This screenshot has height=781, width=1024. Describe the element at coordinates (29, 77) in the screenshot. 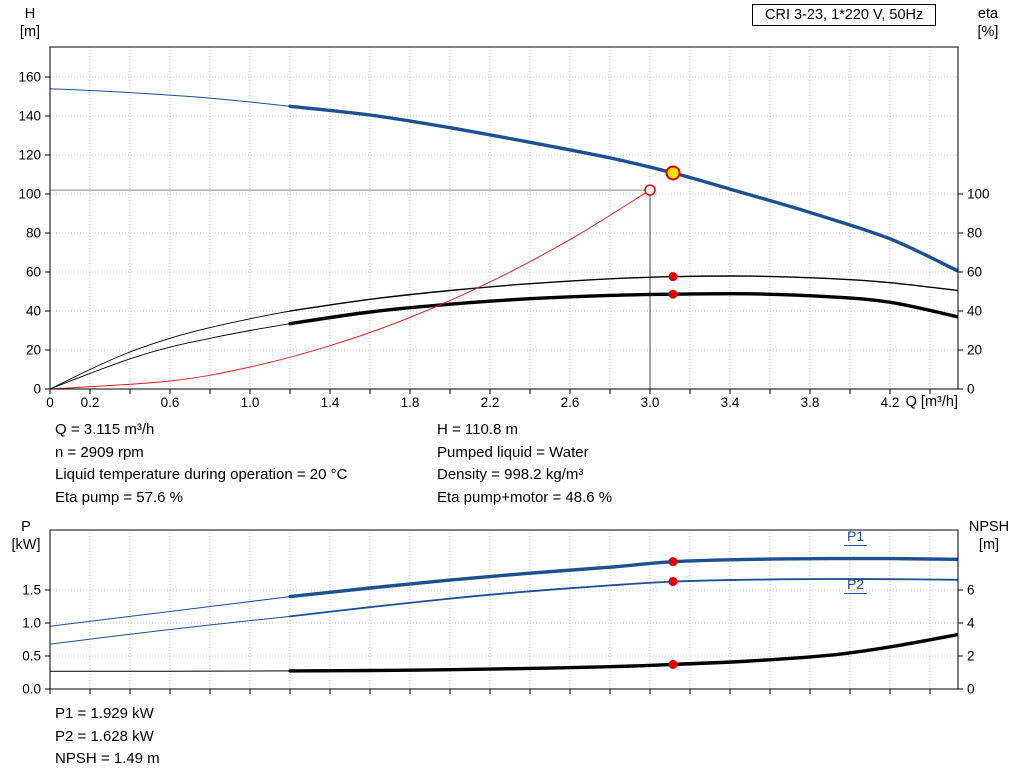

I see `y-axis-tick-label: 160` at that location.